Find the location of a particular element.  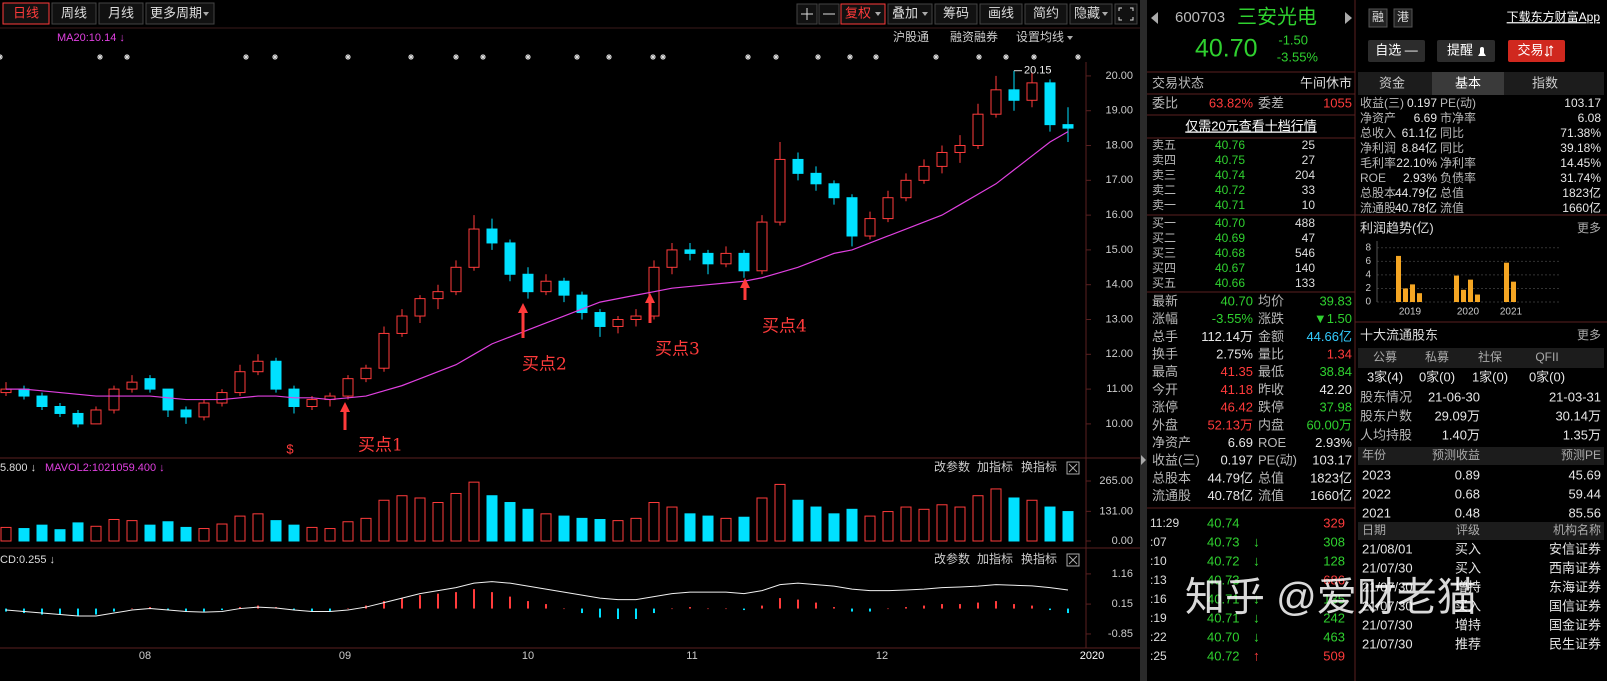

fullscreen-button is located at coordinates (1126, 14).